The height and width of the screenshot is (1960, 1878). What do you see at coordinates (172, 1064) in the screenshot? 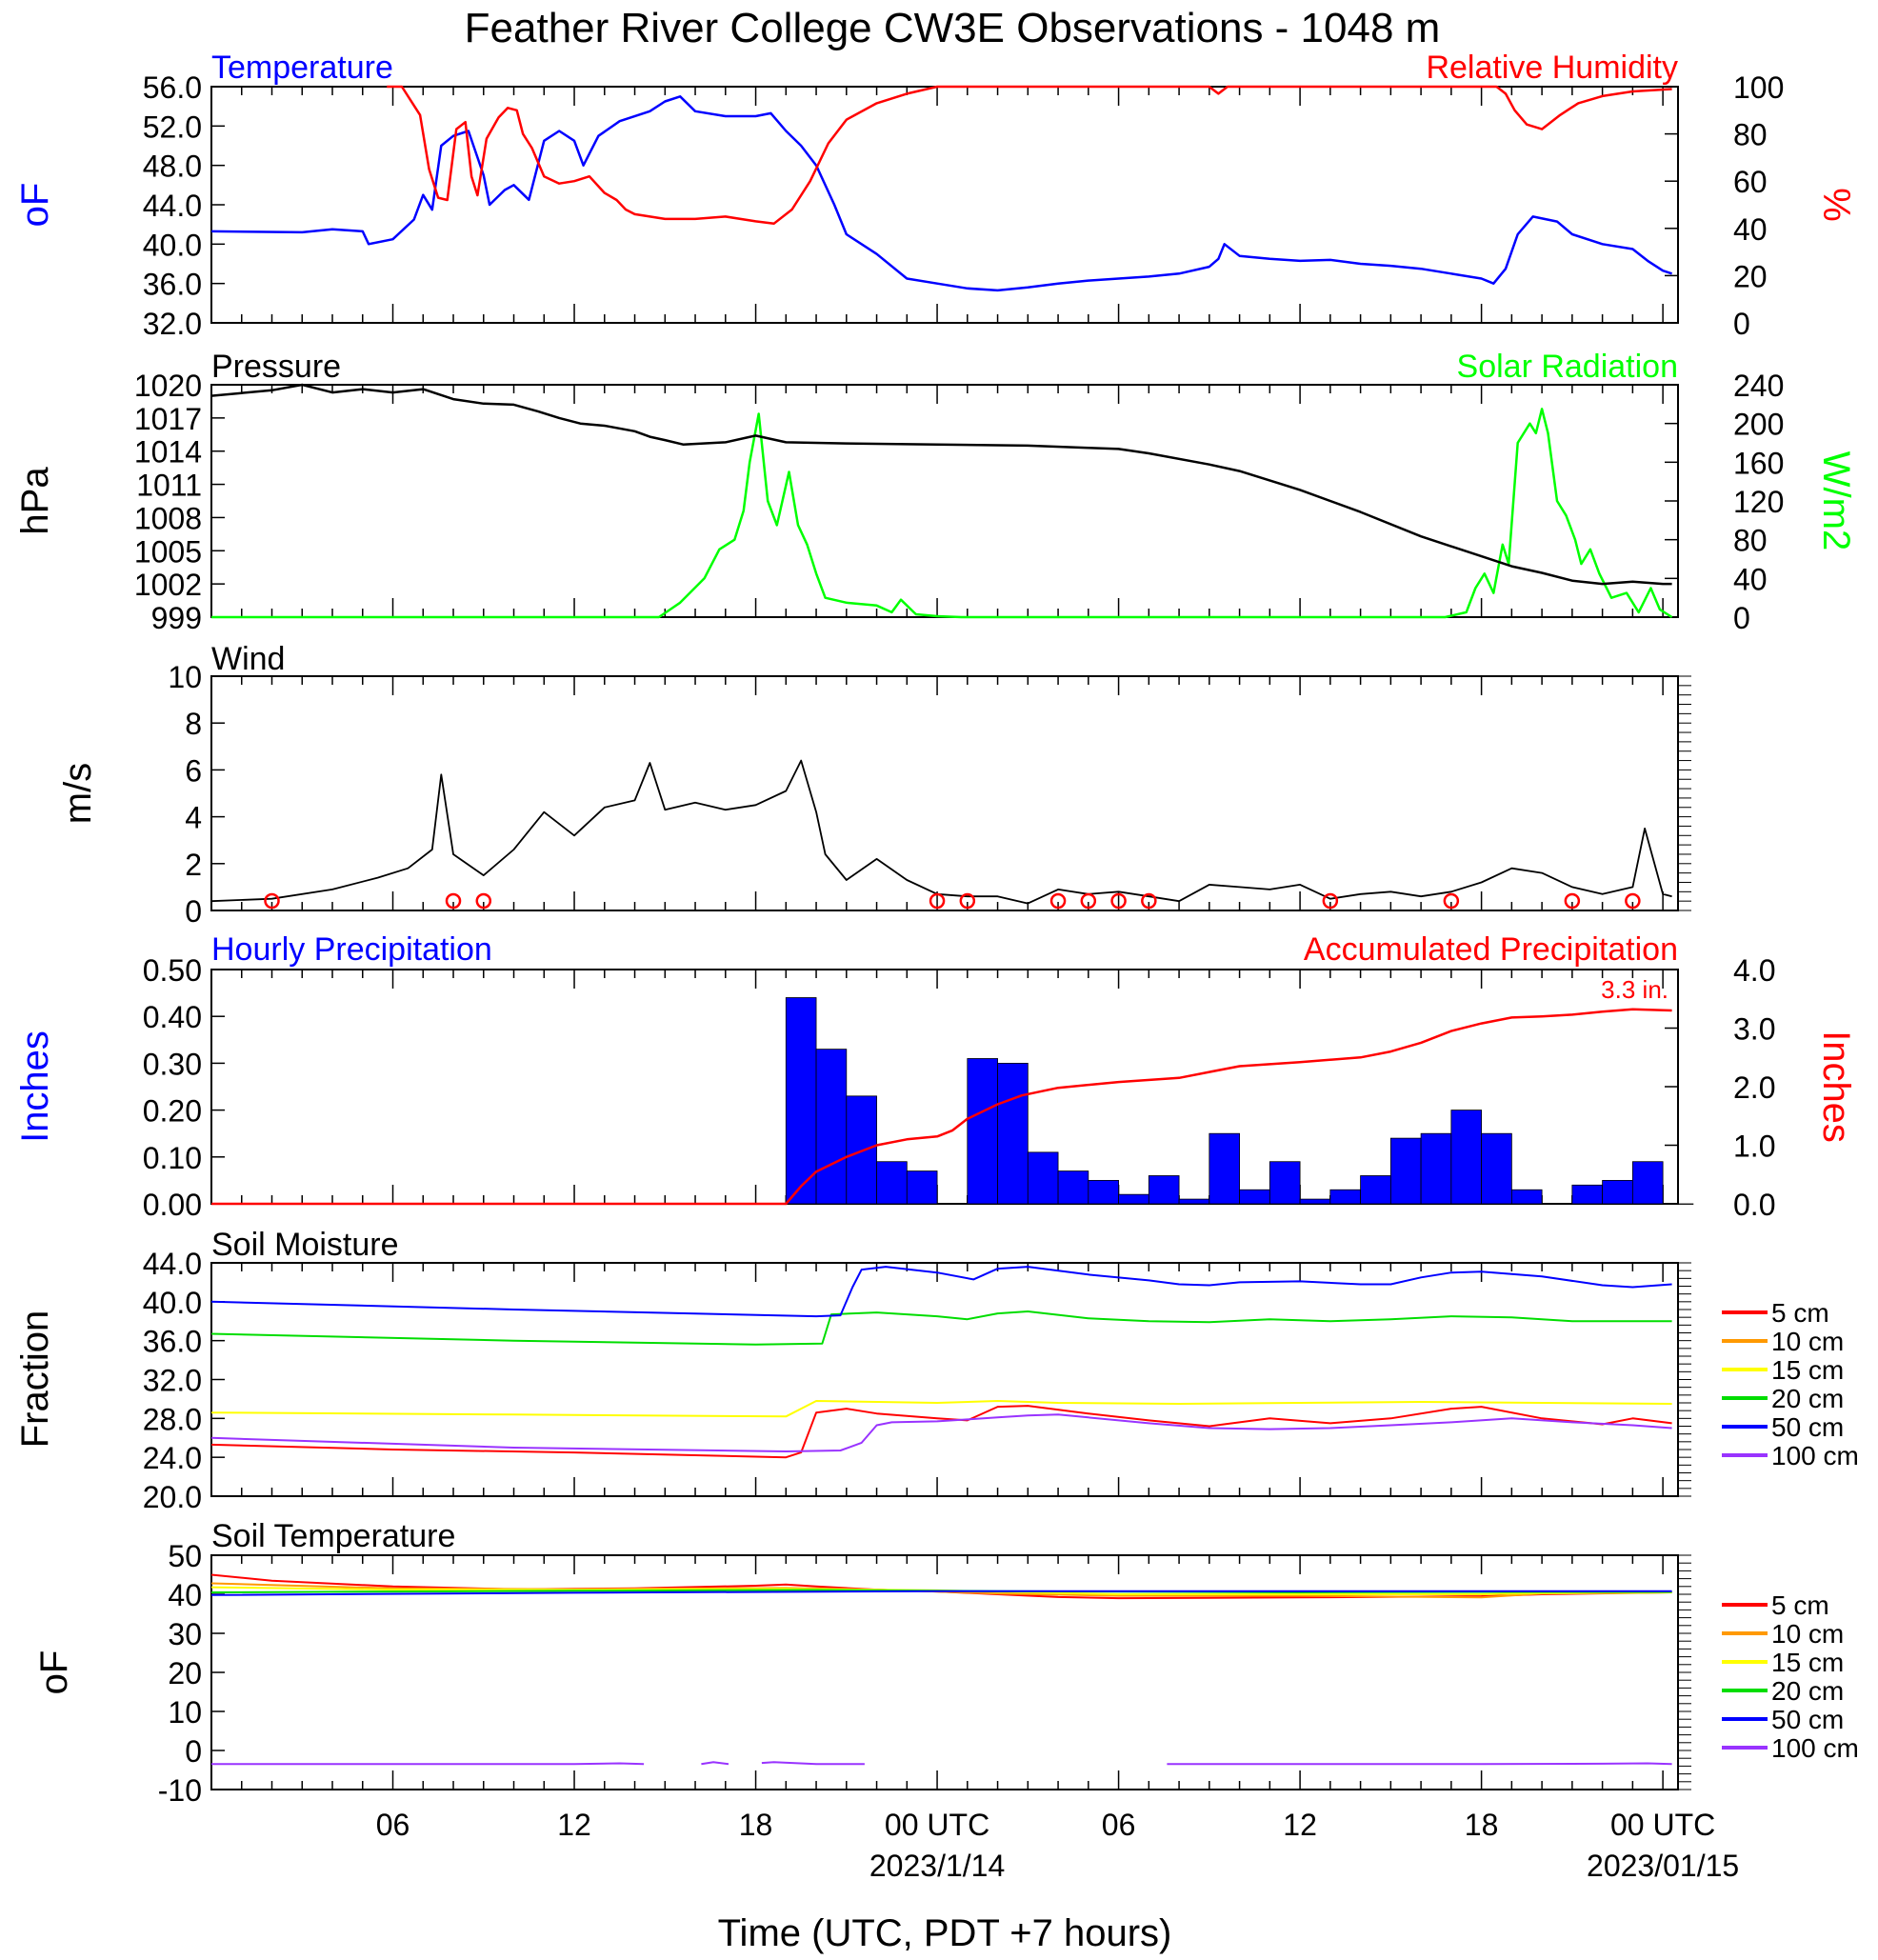
I see `y-tick-label: 0.30` at bounding box center [172, 1064].